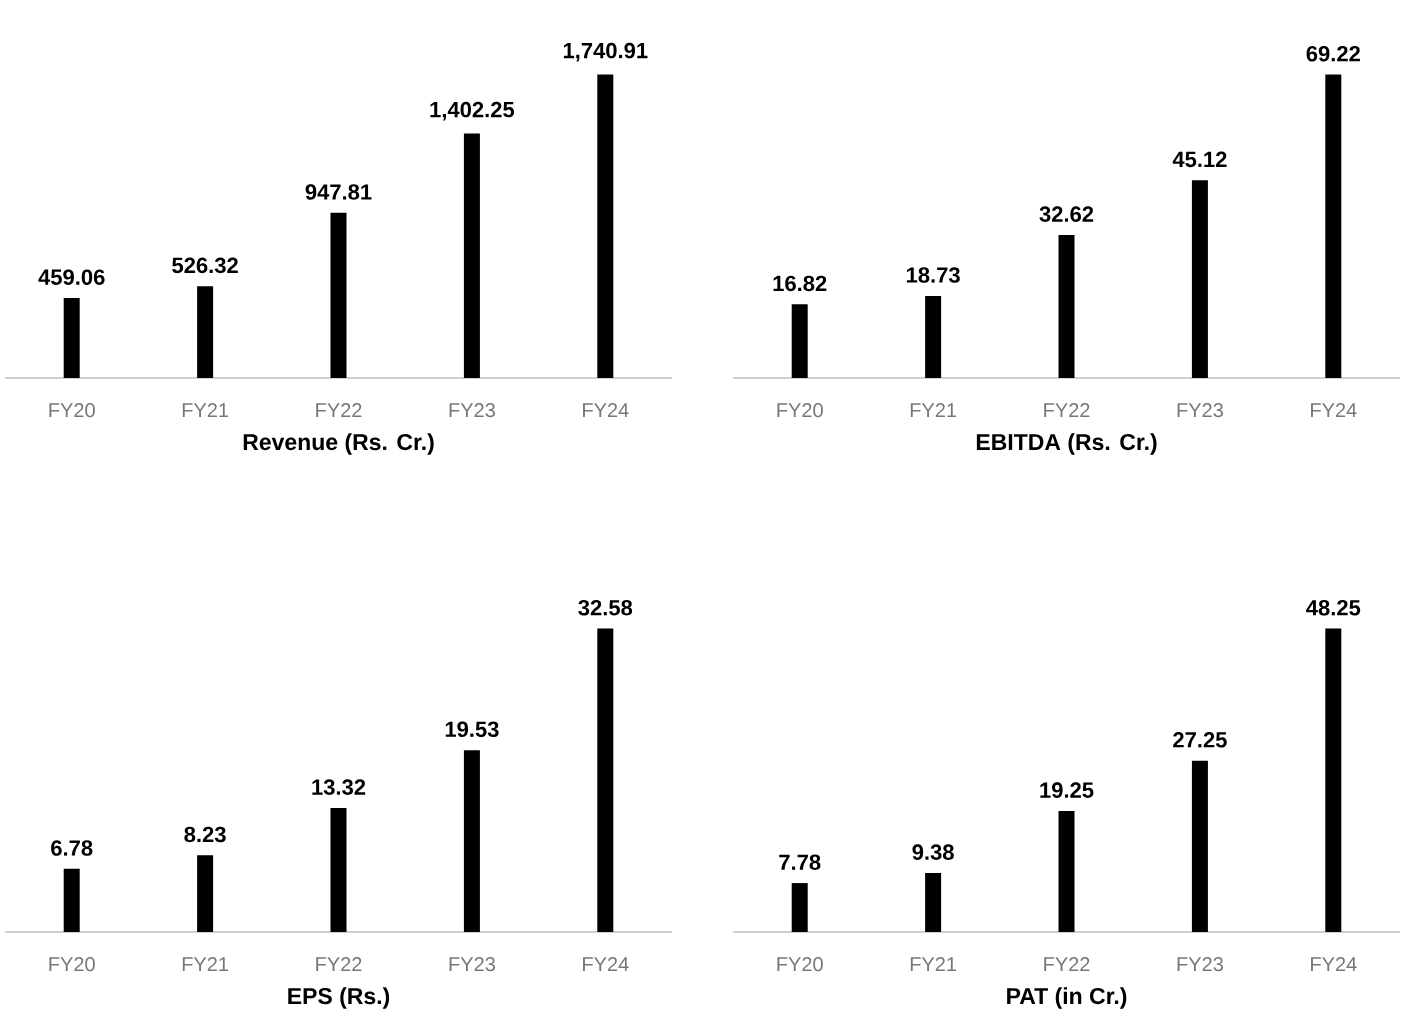  What do you see at coordinates (933, 852) in the screenshot?
I see `data-label: 9.38` at bounding box center [933, 852].